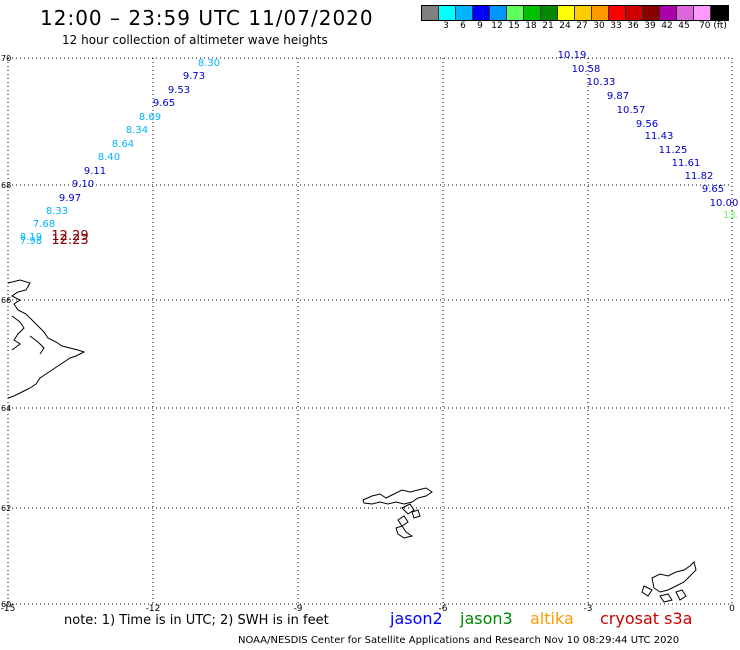 This screenshot has width=740, height=650. Describe the element at coordinates (669, 582) in the screenshot. I see `coastline-shetland` at that location.